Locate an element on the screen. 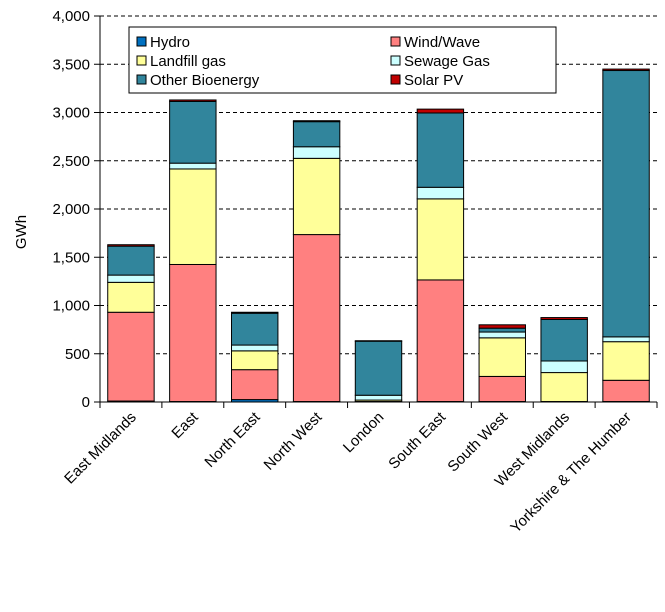 The height and width of the screenshot is (612, 665). x-tick-label: East is located at coordinates (185, 425).